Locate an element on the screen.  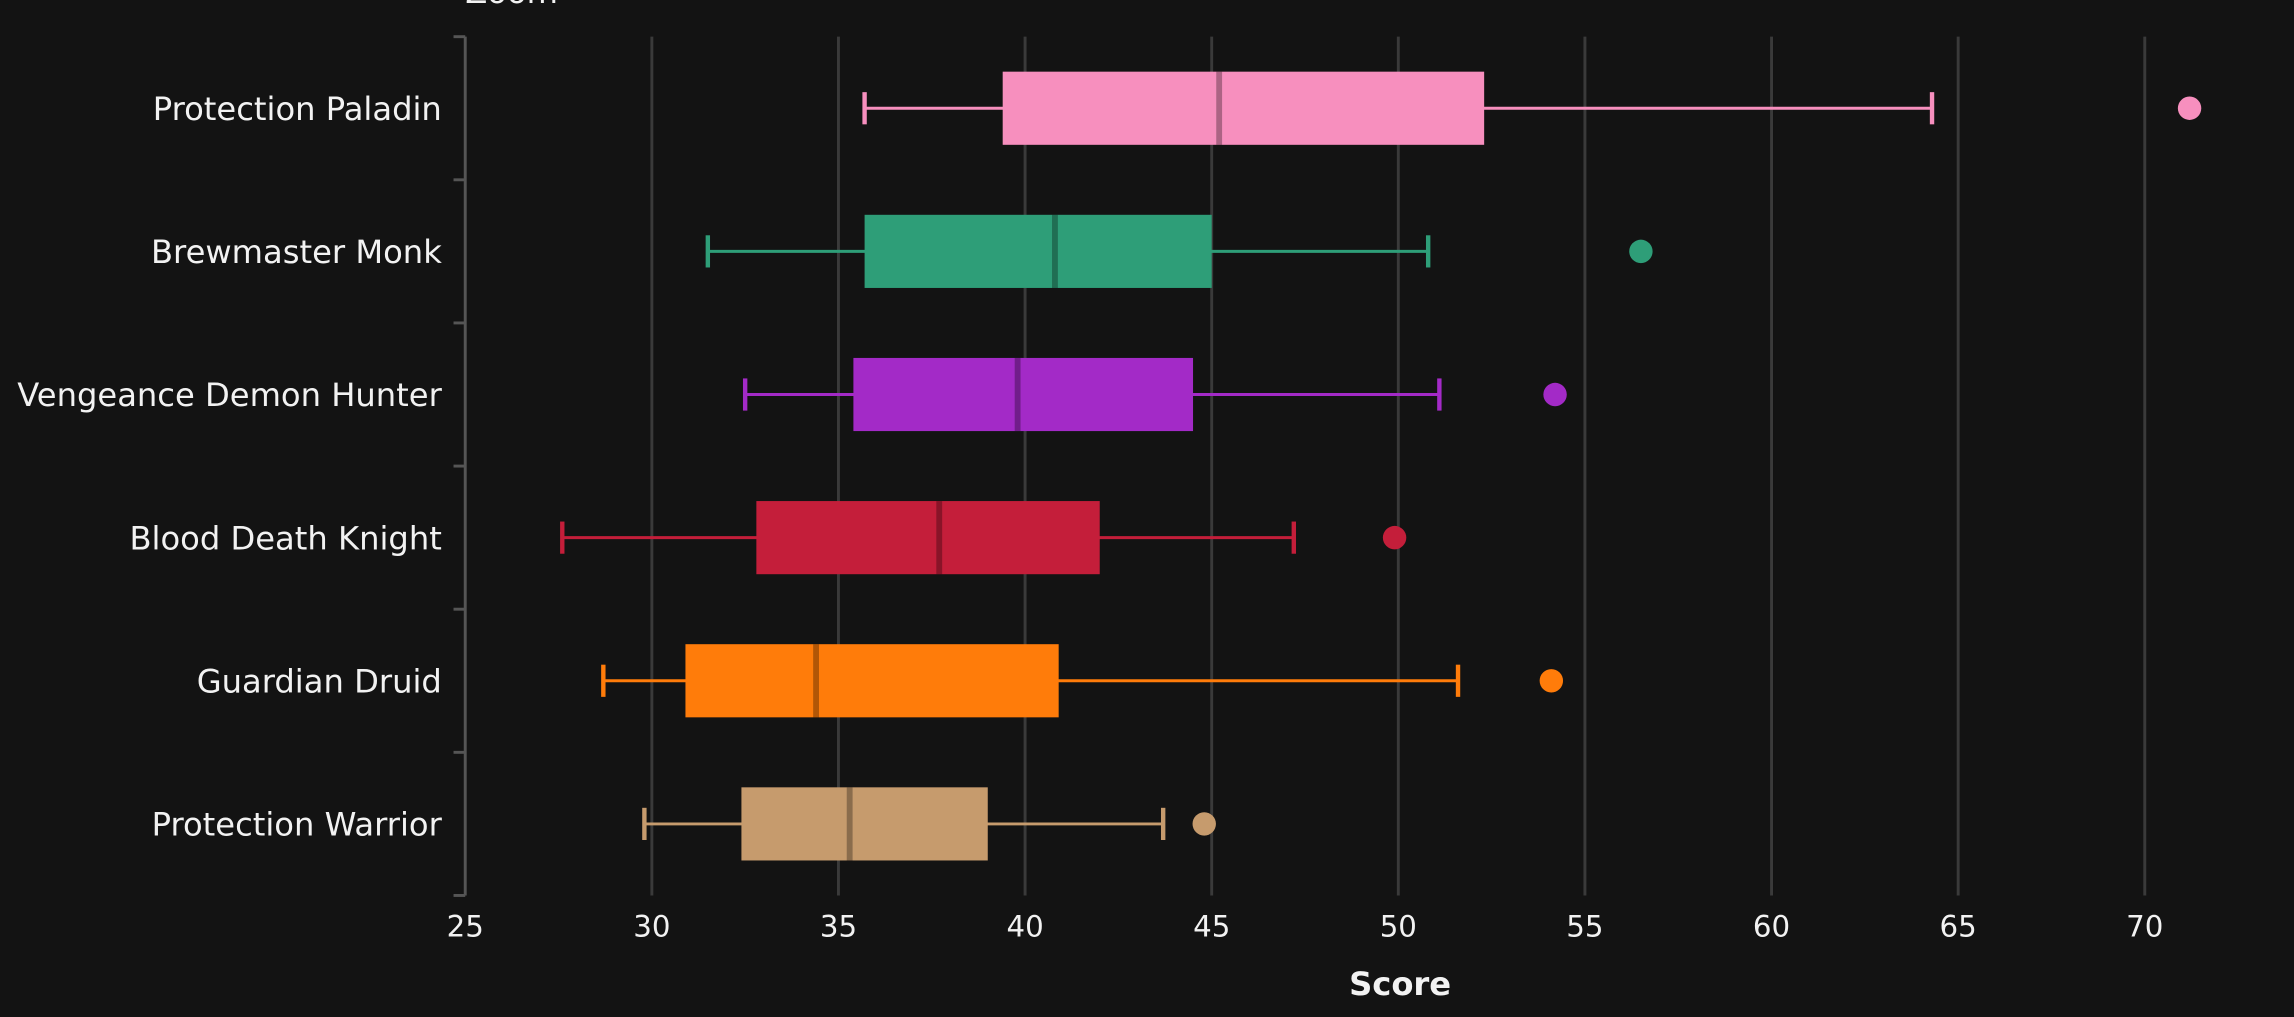
x-tick-label: 30 is located at coordinates (651, 926).